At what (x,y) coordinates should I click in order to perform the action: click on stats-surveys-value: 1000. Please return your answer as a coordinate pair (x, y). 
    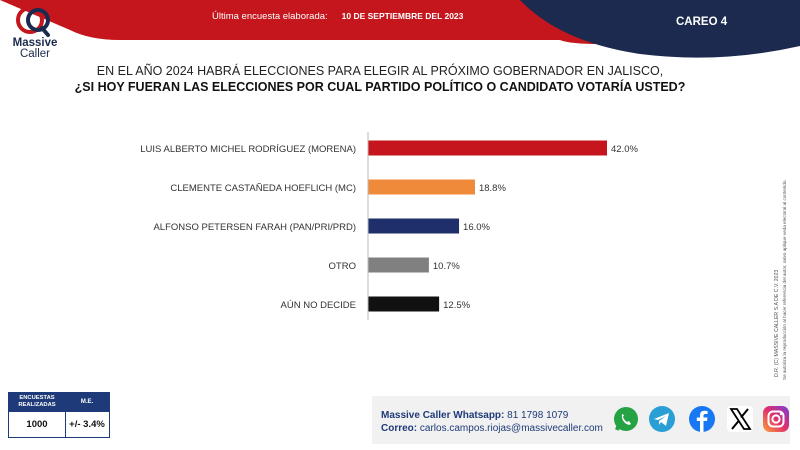
    Looking at the image, I should click on (37, 424).